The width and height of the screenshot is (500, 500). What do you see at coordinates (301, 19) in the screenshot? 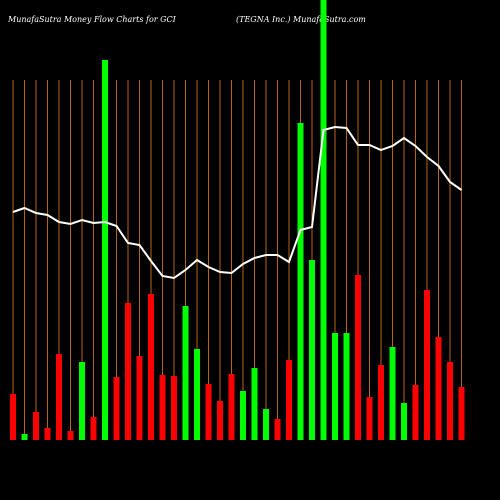
I see `chart-subtitle: (TEGNA Inc.) MunafaSutra.com` at bounding box center [301, 19].